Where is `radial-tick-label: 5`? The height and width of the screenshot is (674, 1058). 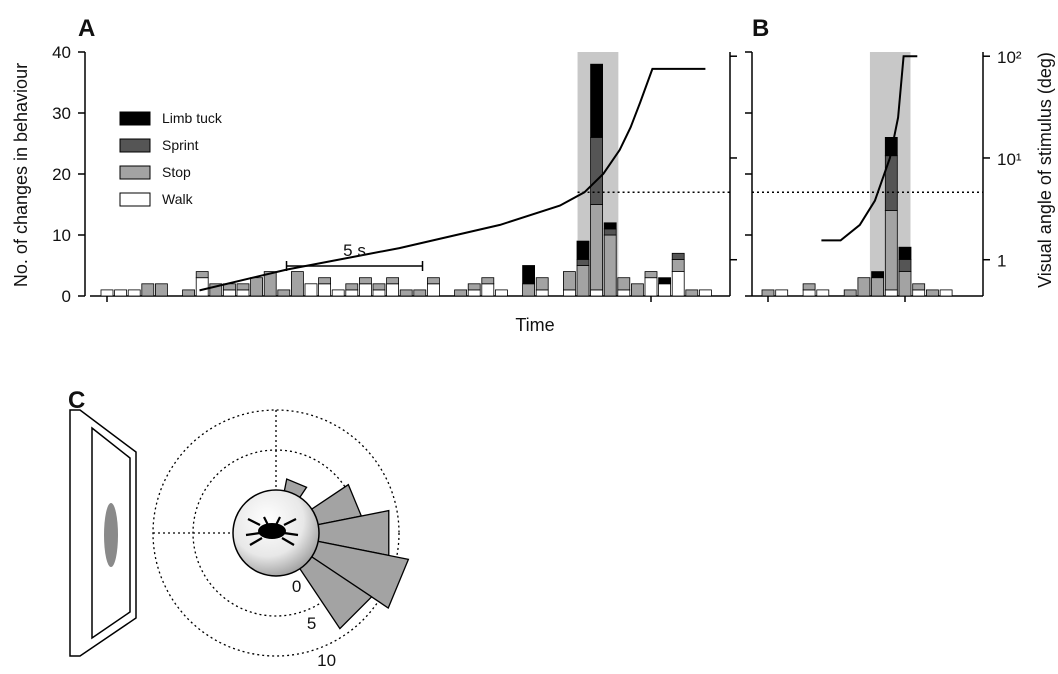 radial-tick-label: 5 is located at coordinates (311, 623).